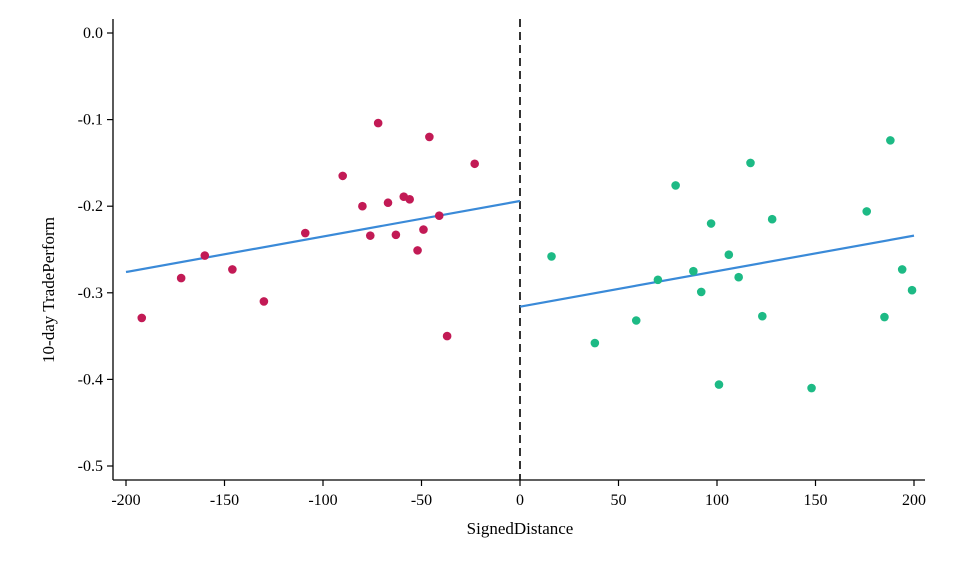  Describe the element at coordinates (48, 290) in the screenshot. I see `y-axis-title: 10-day TradePerform` at that location.